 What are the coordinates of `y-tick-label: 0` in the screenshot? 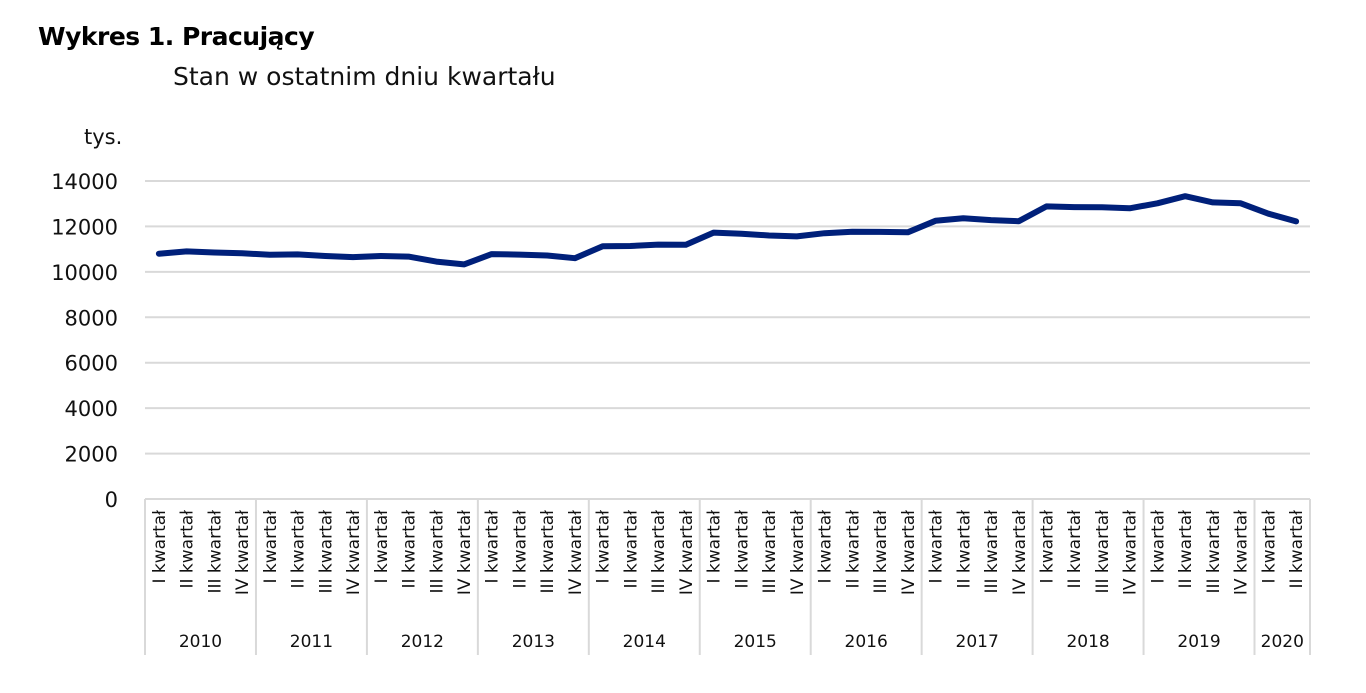 It's located at (111, 500).